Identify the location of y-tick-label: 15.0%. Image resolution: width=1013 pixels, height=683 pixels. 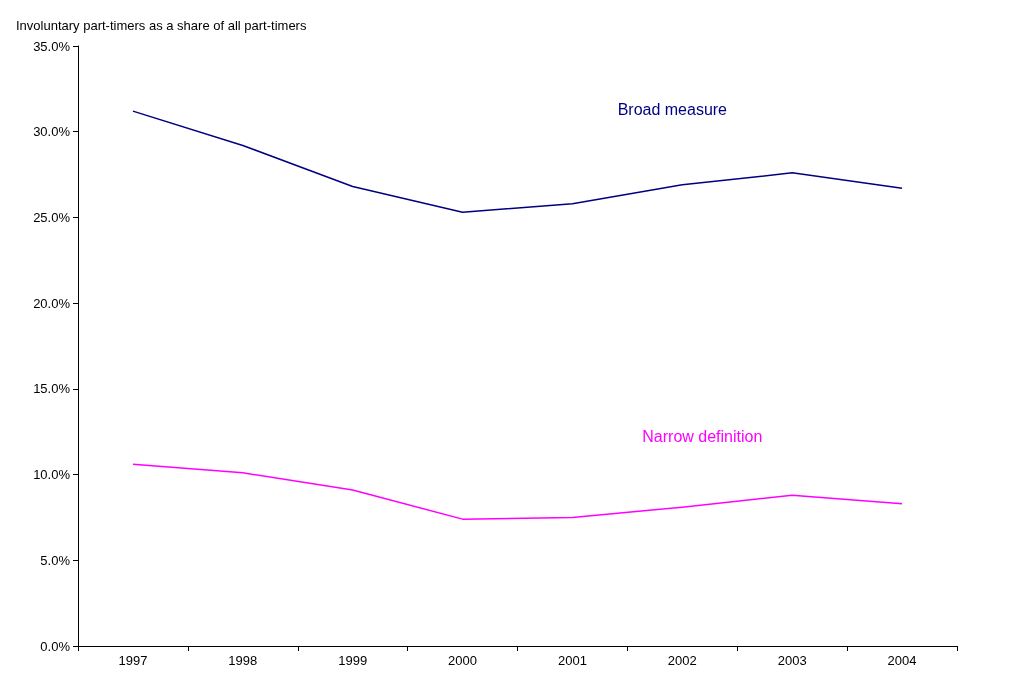
(52, 389).